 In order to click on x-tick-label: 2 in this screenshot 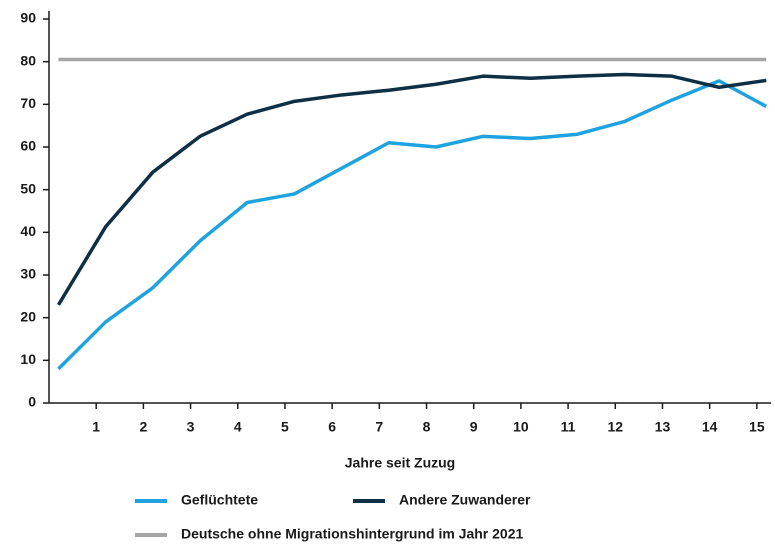, I will do `click(143, 427)`.